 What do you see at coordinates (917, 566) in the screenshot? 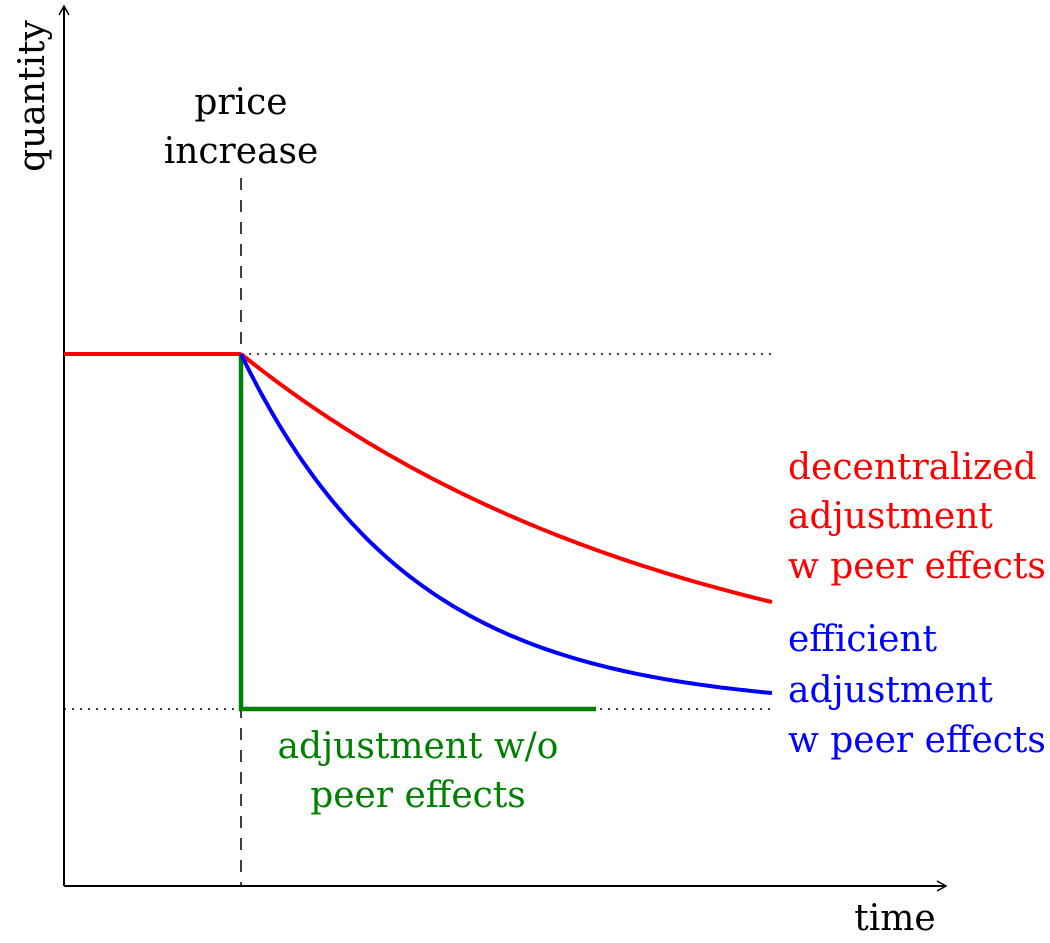
I see `decentralized-label-line3: w peer effects` at bounding box center [917, 566].